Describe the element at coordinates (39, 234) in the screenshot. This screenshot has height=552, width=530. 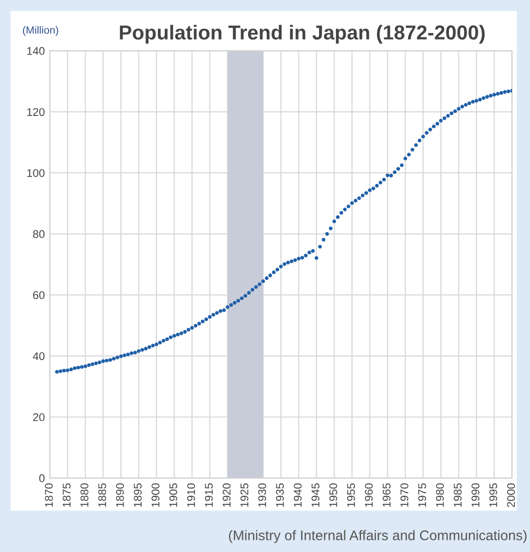
I see `y-tick-label: 80` at that location.